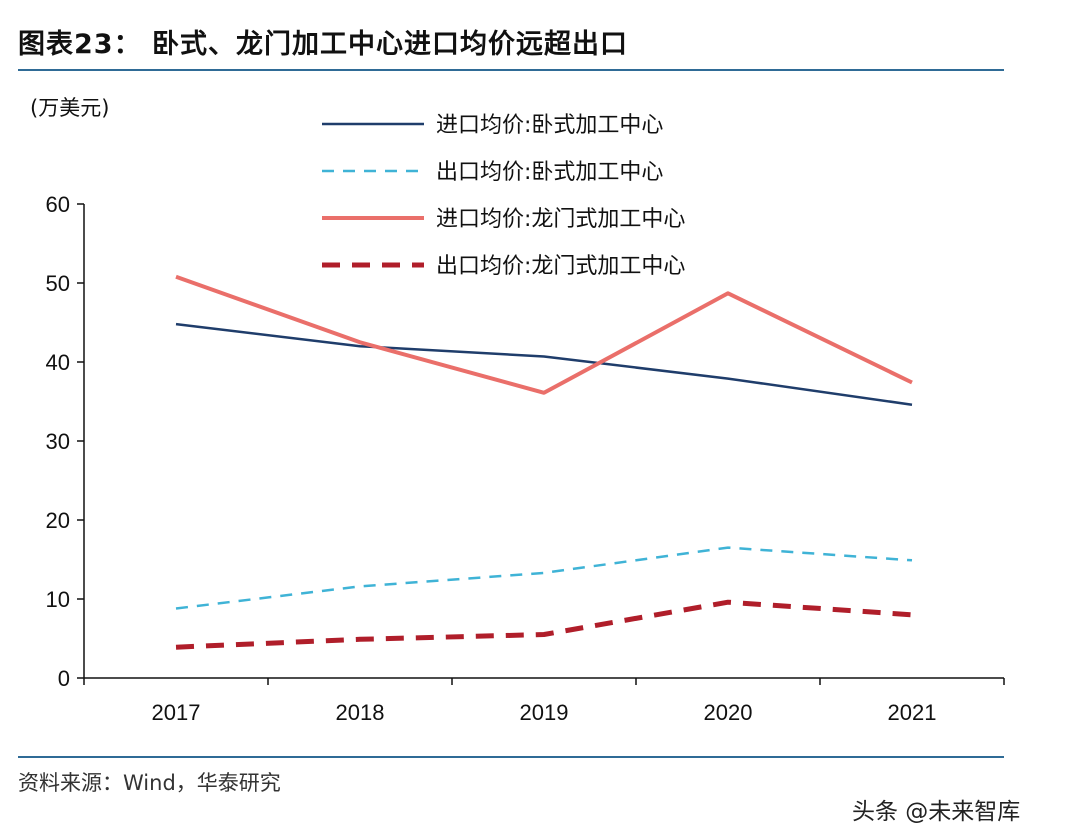 This screenshot has width=1080, height=840. What do you see at coordinates (176, 712) in the screenshot?
I see `x-tick-label: 2017` at bounding box center [176, 712].